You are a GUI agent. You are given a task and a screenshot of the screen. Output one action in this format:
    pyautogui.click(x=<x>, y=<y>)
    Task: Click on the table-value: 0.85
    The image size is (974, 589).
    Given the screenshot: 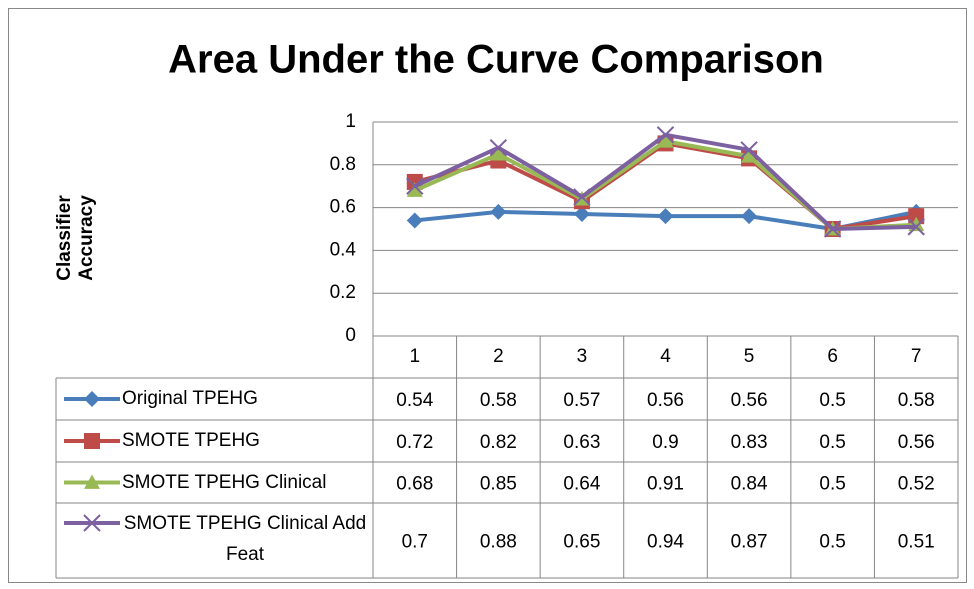 What is the action you would take?
    pyautogui.click(x=498, y=484)
    